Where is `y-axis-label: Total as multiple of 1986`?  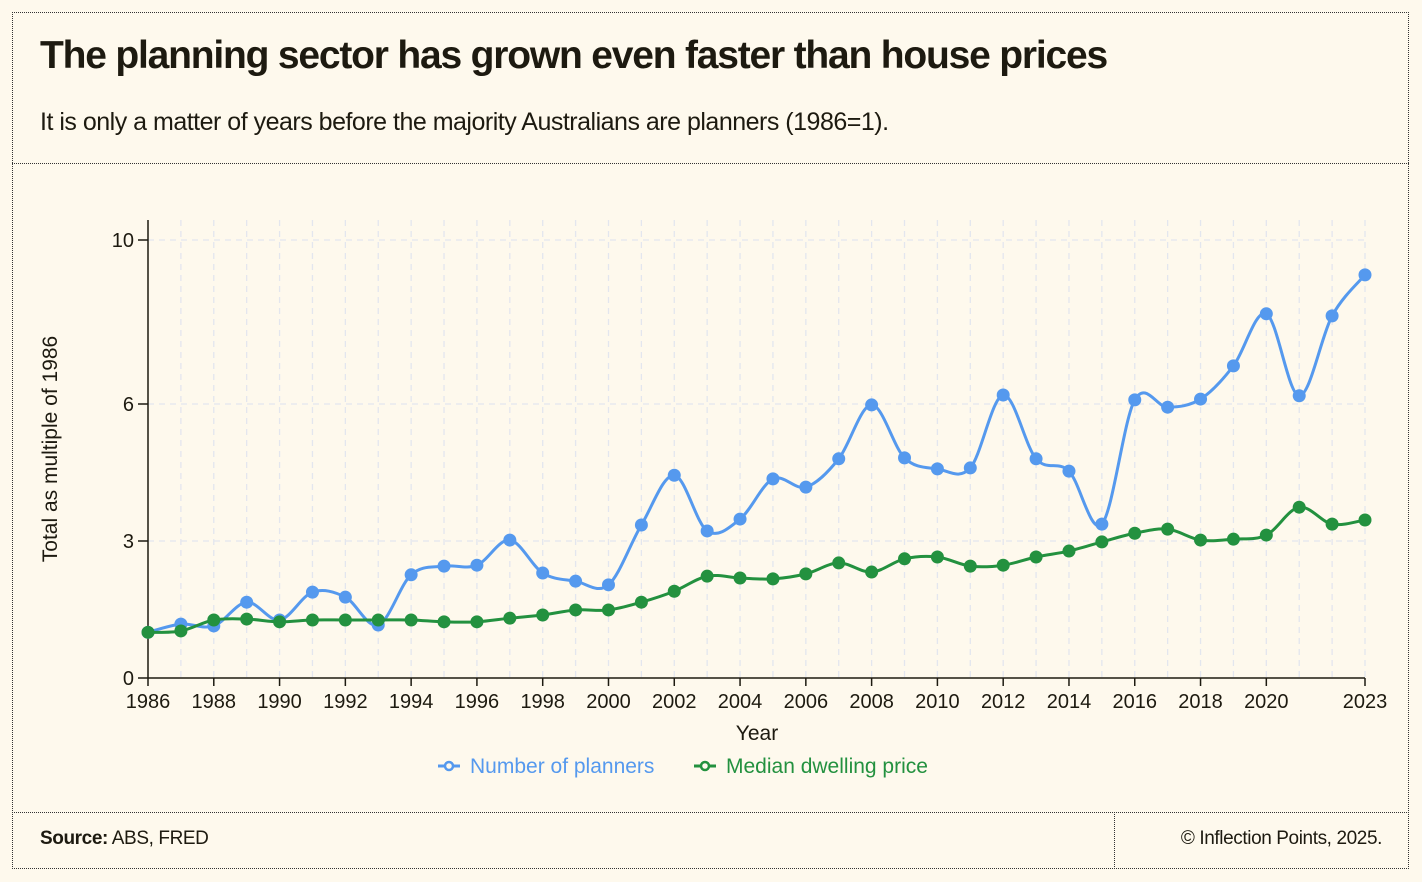 y-axis-label: Total as multiple of 1986 is located at coordinates (50, 449).